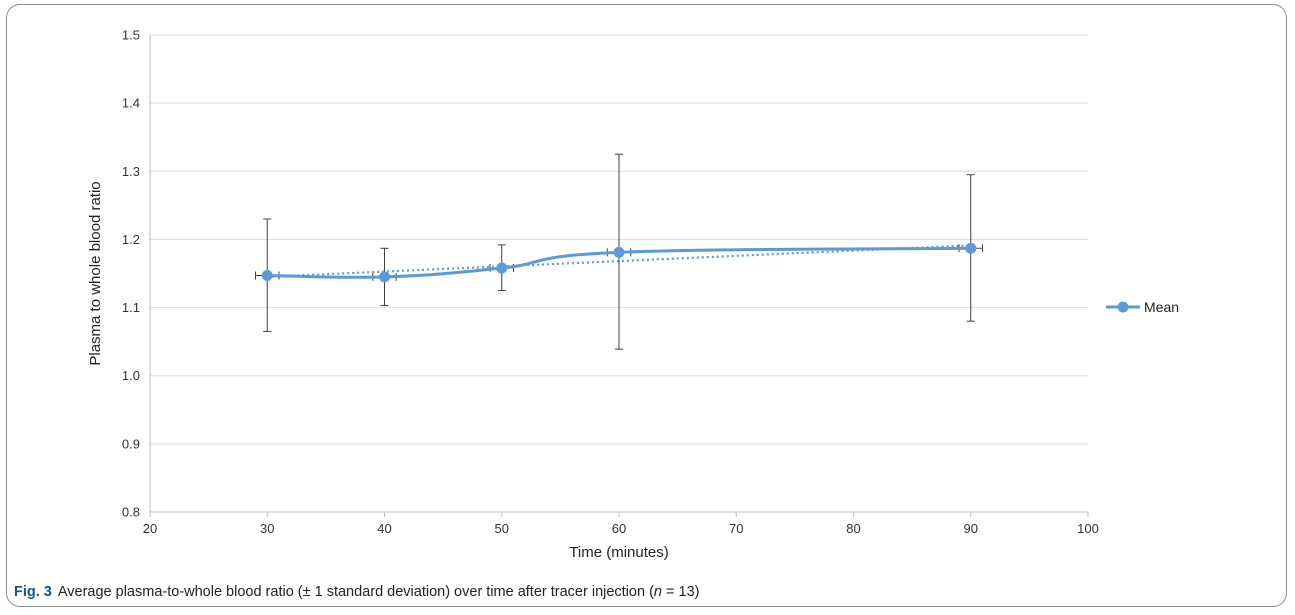  Describe the element at coordinates (131, 307) in the screenshot. I see `y-tick-label: 1.1` at that location.